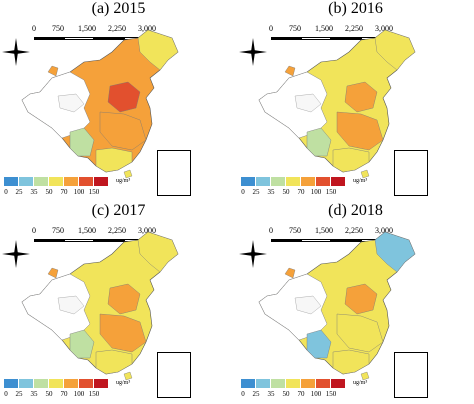  Describe the element at coordinates (355, 210) in the screenshot. I see `panel-title: (d) 2018` at that location.